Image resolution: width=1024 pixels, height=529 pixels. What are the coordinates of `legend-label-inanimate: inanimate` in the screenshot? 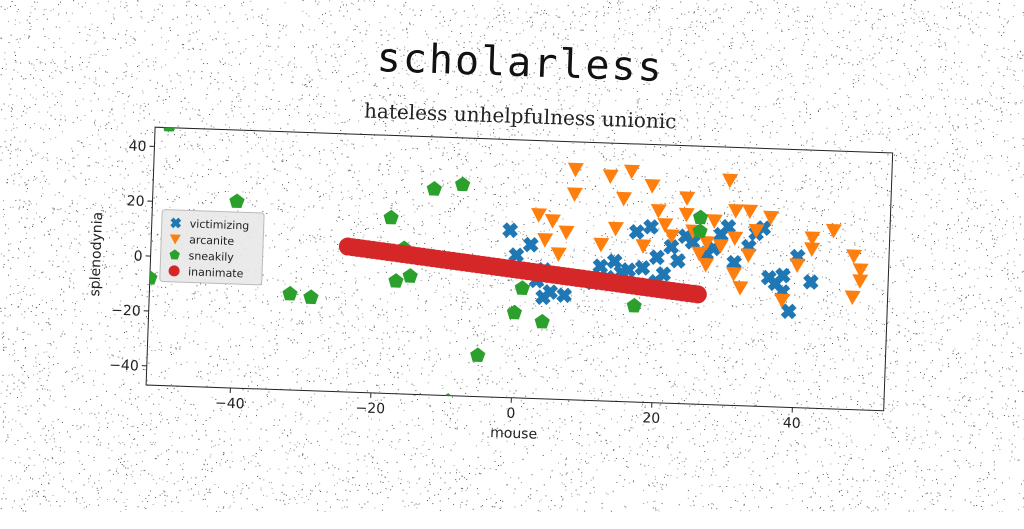 It's located at (216, 272).